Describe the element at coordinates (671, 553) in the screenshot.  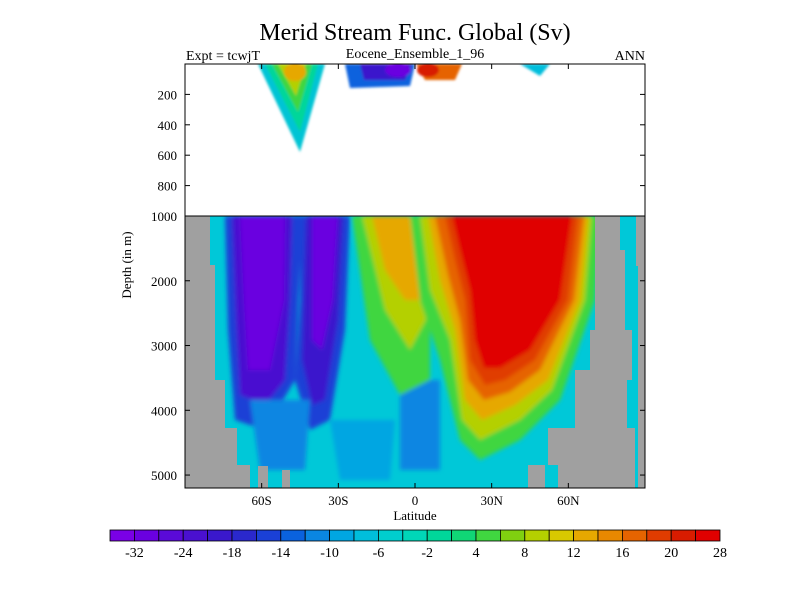
I see `colorbar-label: 20` at that location.